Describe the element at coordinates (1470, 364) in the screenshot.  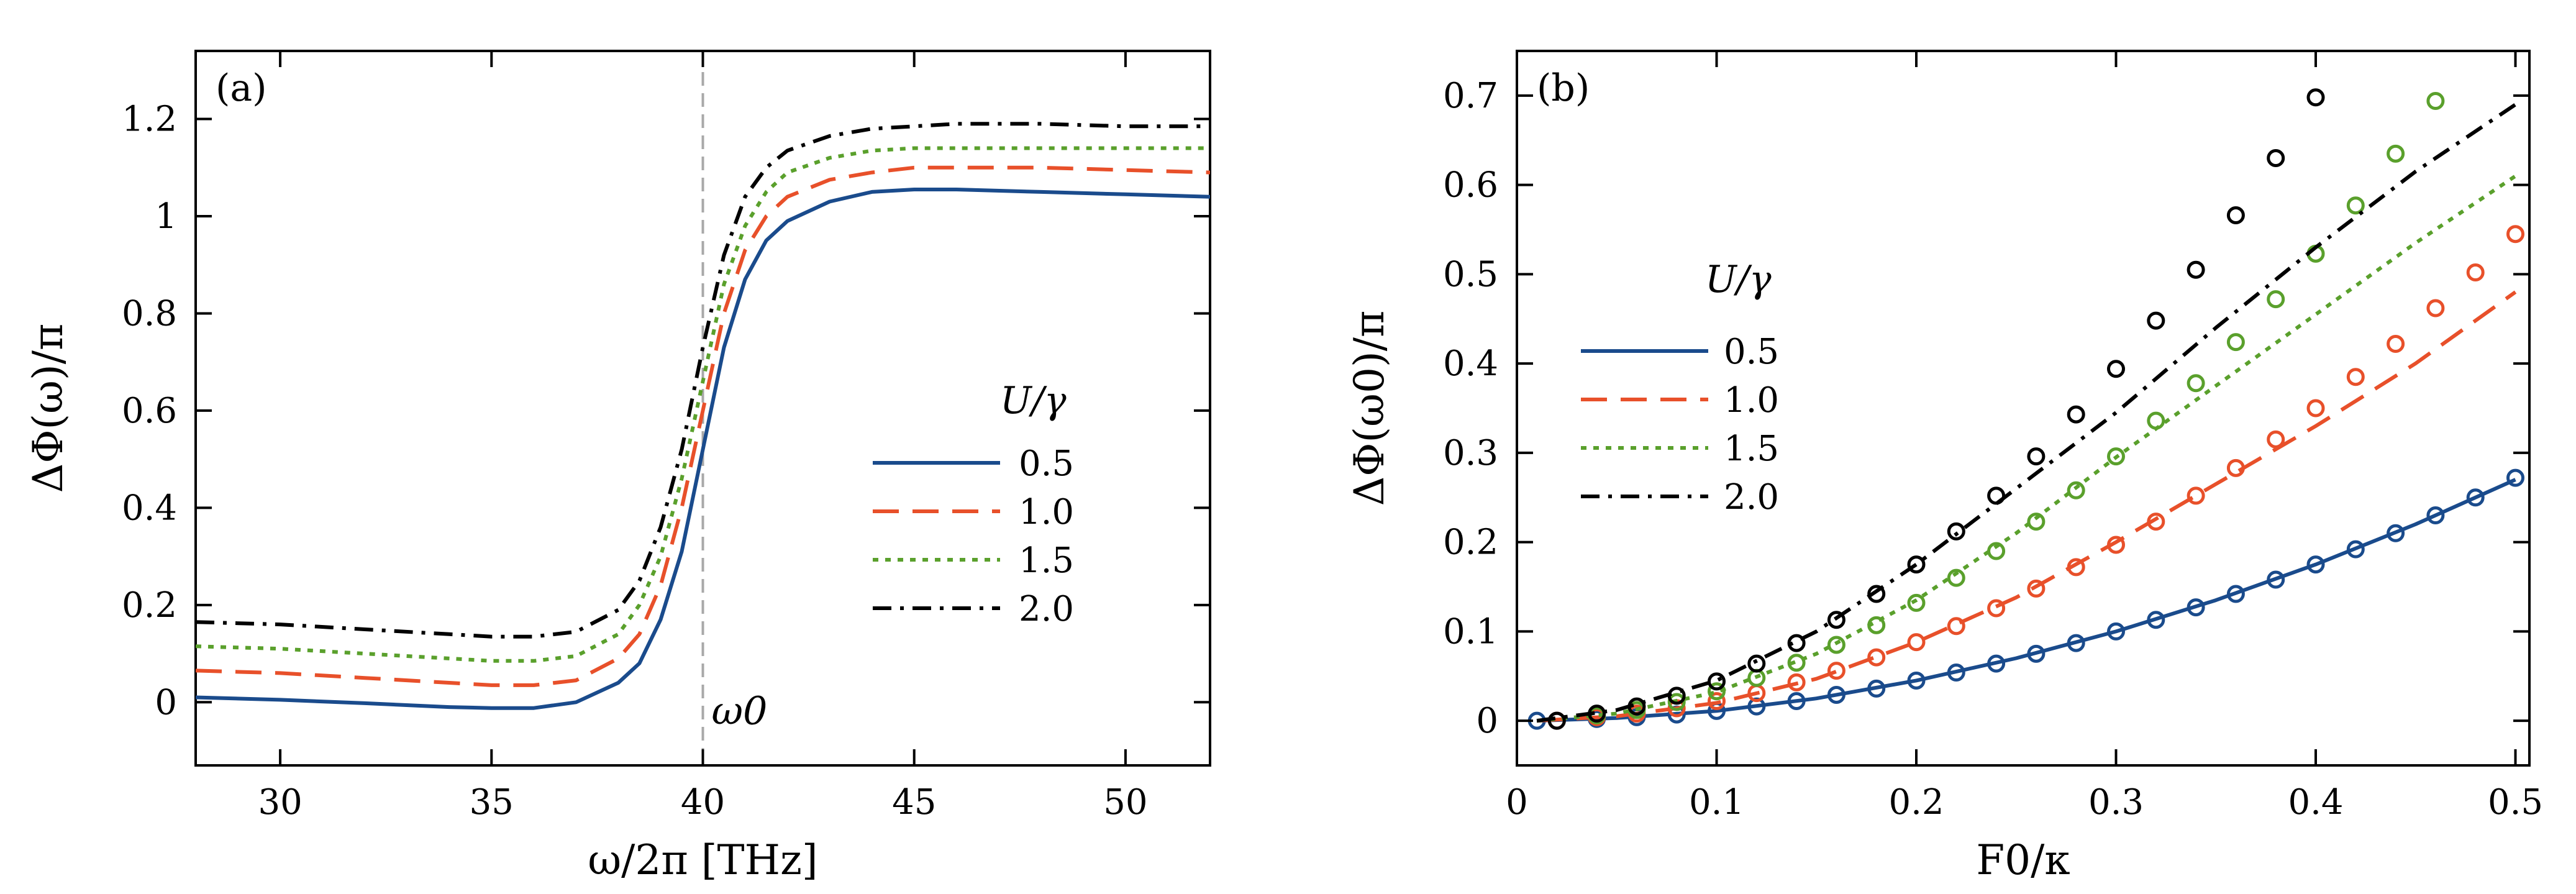
I see `y-tick-label-b: 0.4` at that location.